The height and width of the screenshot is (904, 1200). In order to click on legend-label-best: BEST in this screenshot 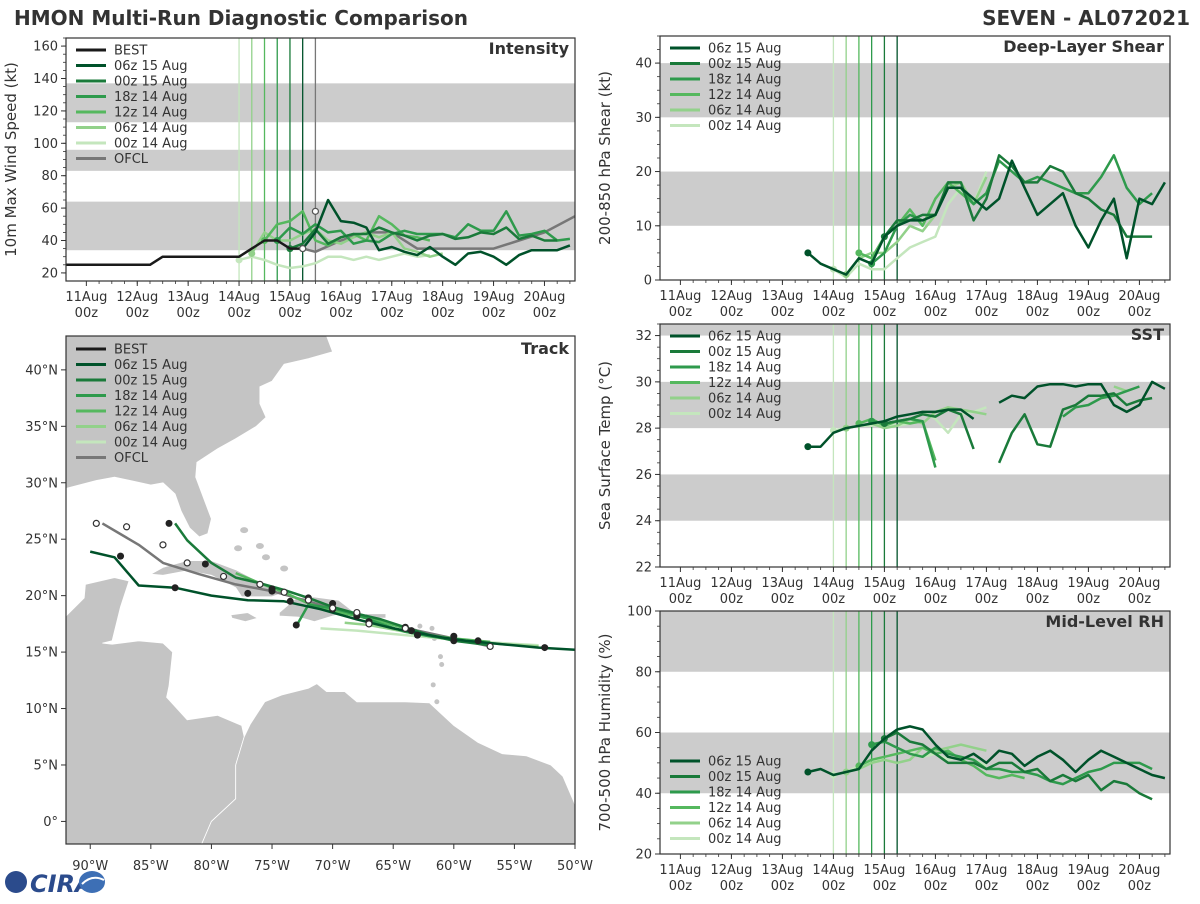, I will do `click(130, 350)`.